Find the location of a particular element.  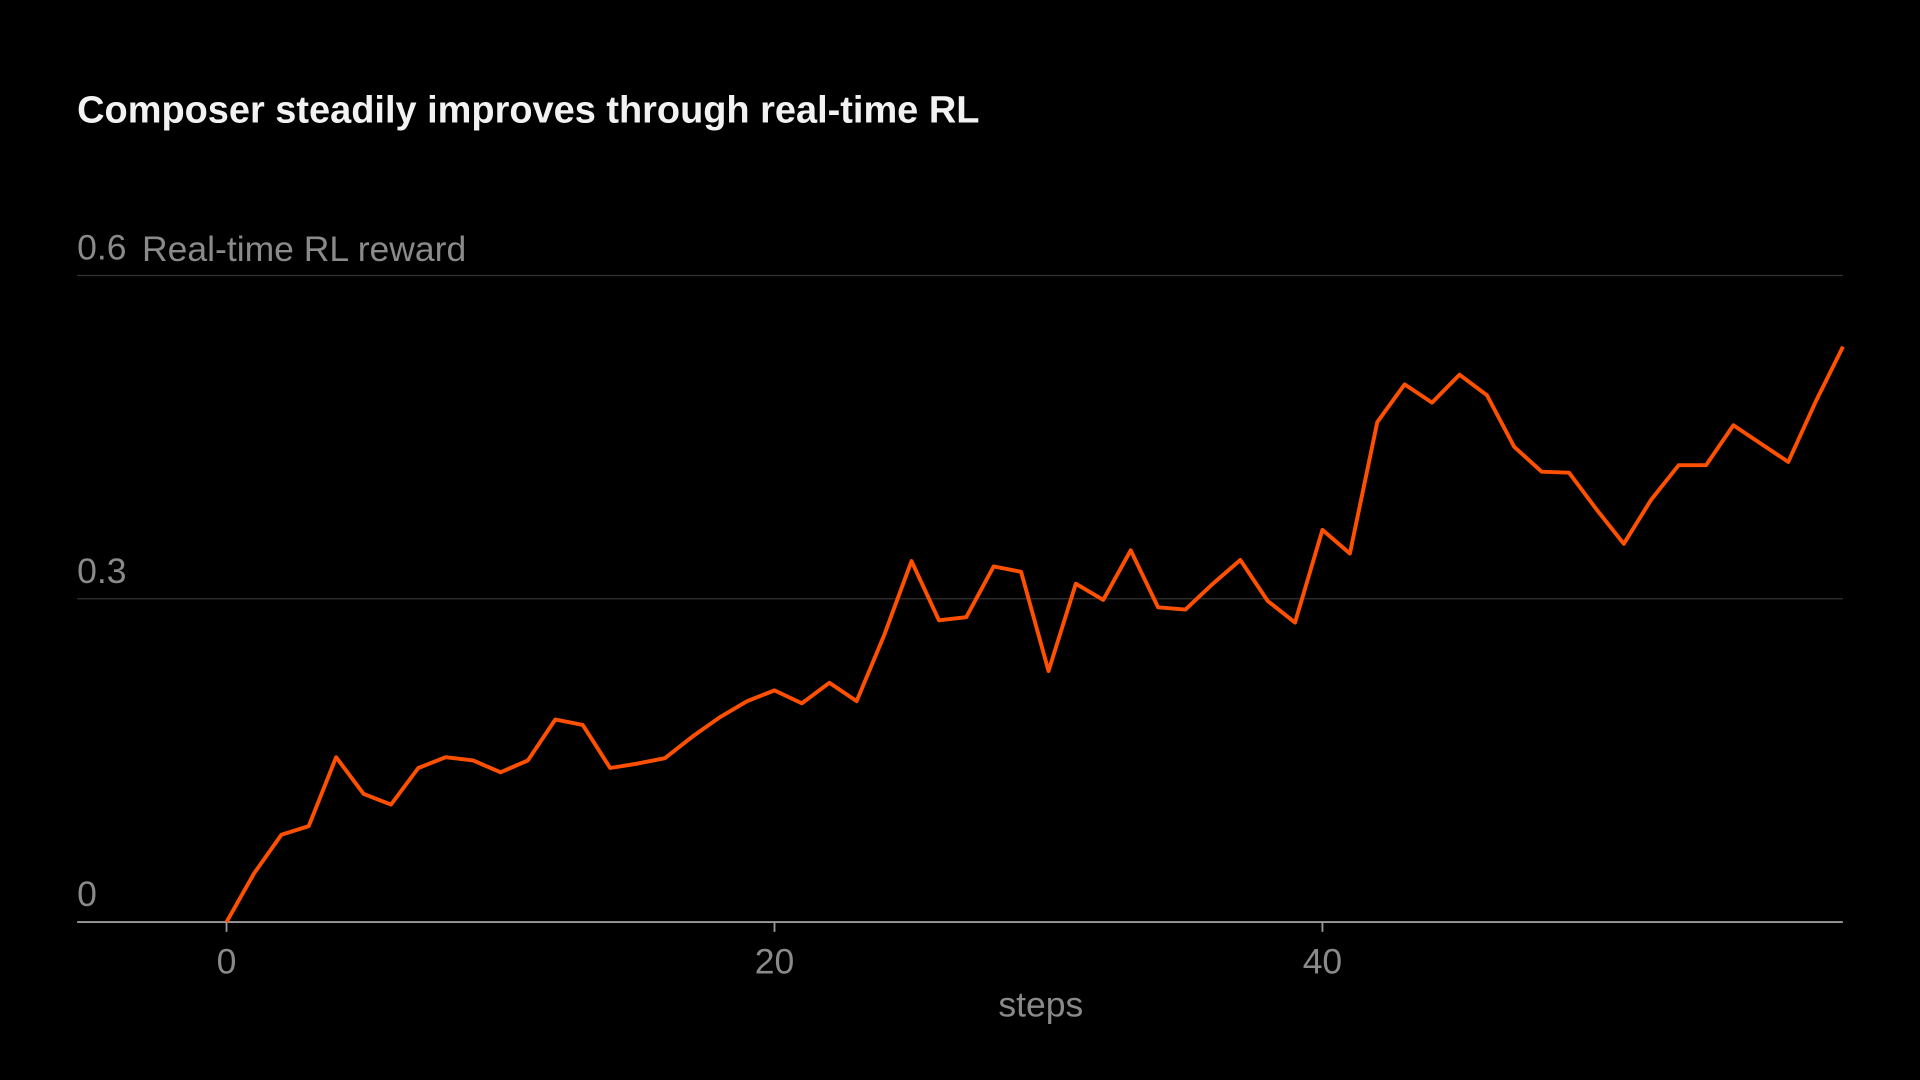

x-tick-label: 0 is located at coordinates (227, 961).